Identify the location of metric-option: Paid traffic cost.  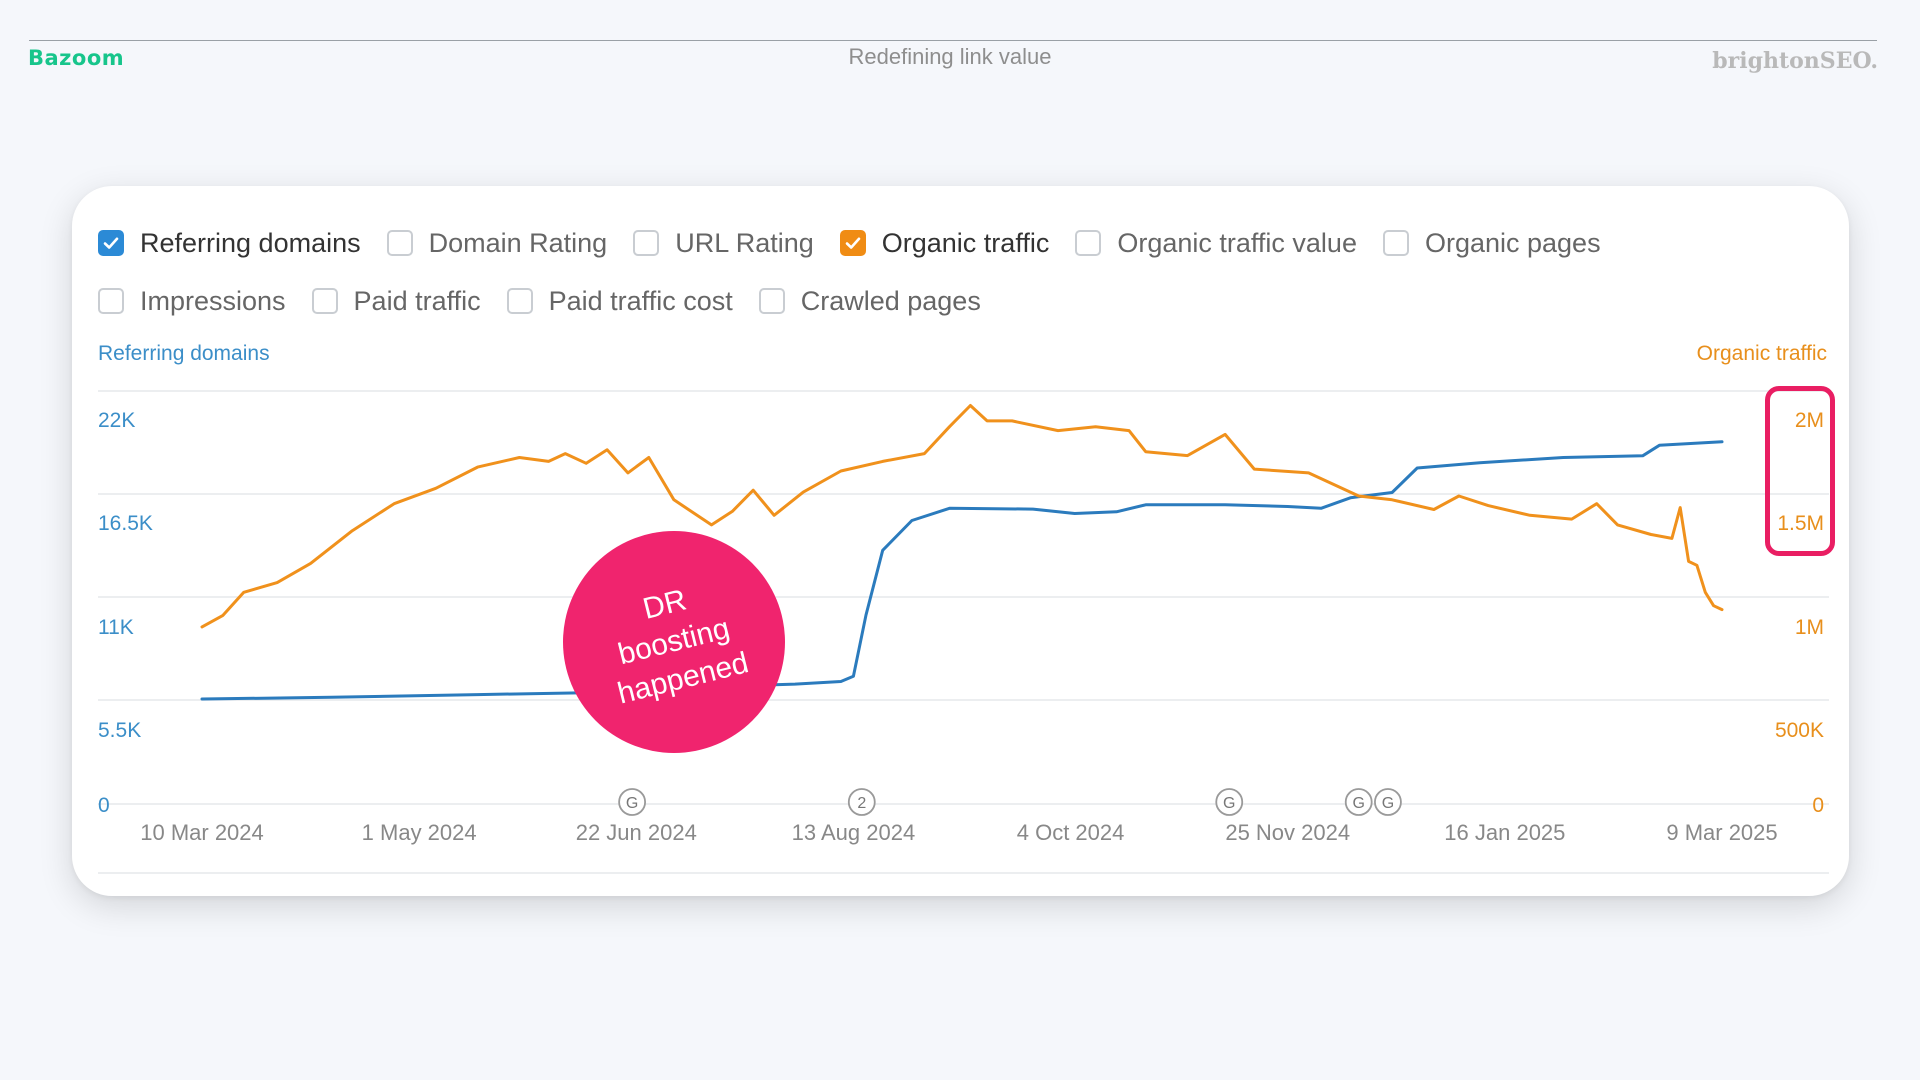
(619, 301).